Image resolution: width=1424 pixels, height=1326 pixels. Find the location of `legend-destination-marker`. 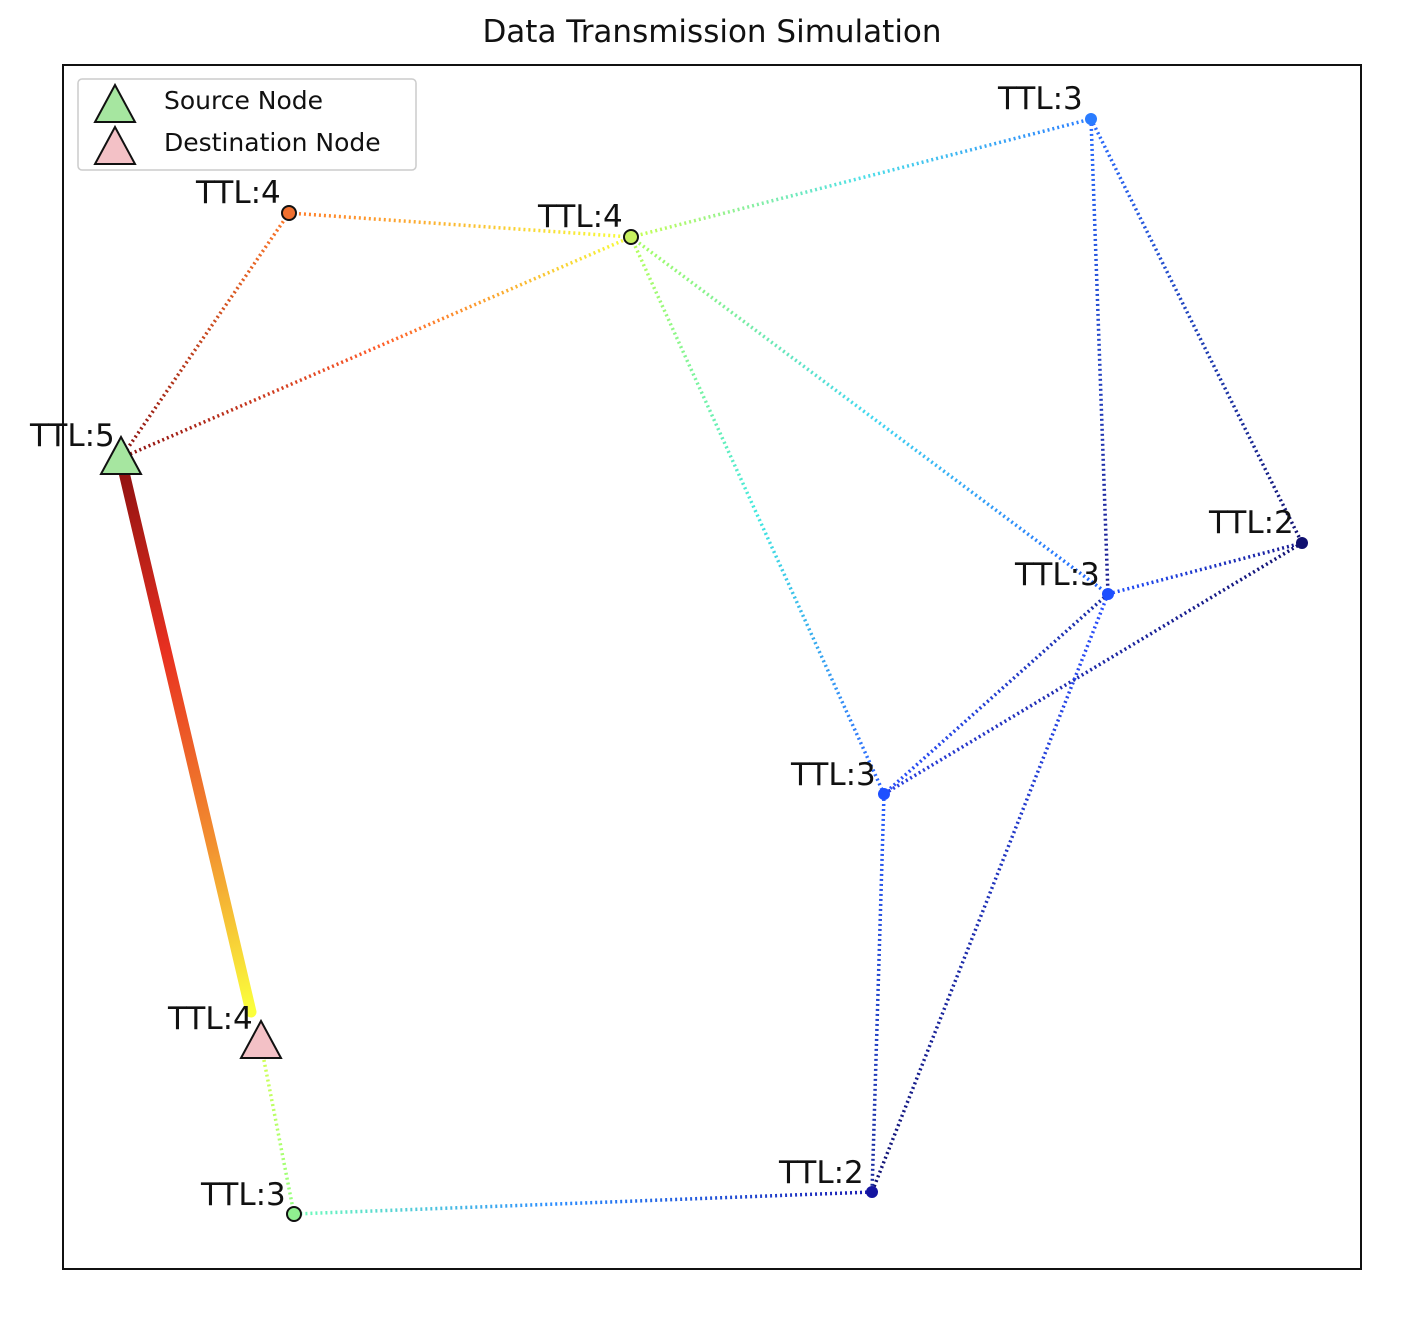

legend-destination-marker is located at coordinates (115, 144).